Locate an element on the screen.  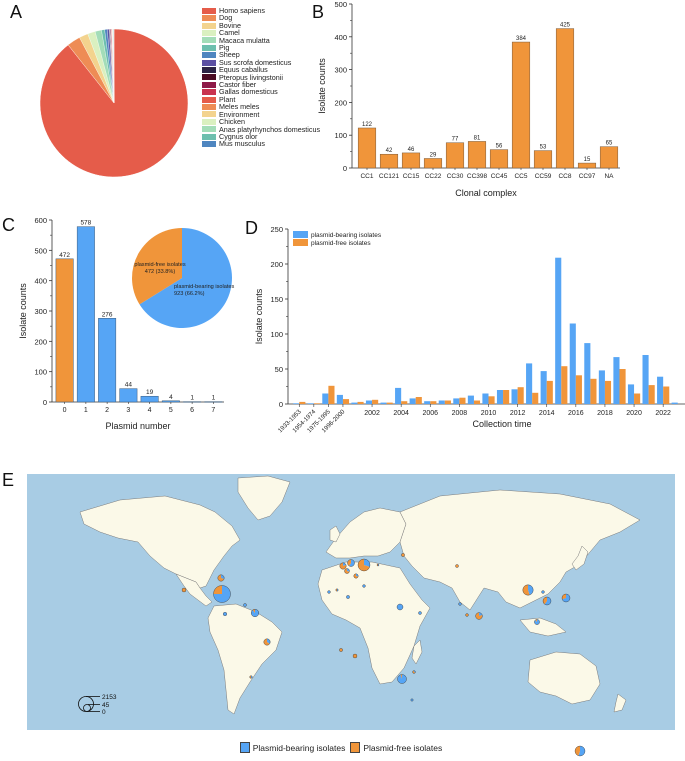
svg-text: CC15 is located at coordinates (411, 176).